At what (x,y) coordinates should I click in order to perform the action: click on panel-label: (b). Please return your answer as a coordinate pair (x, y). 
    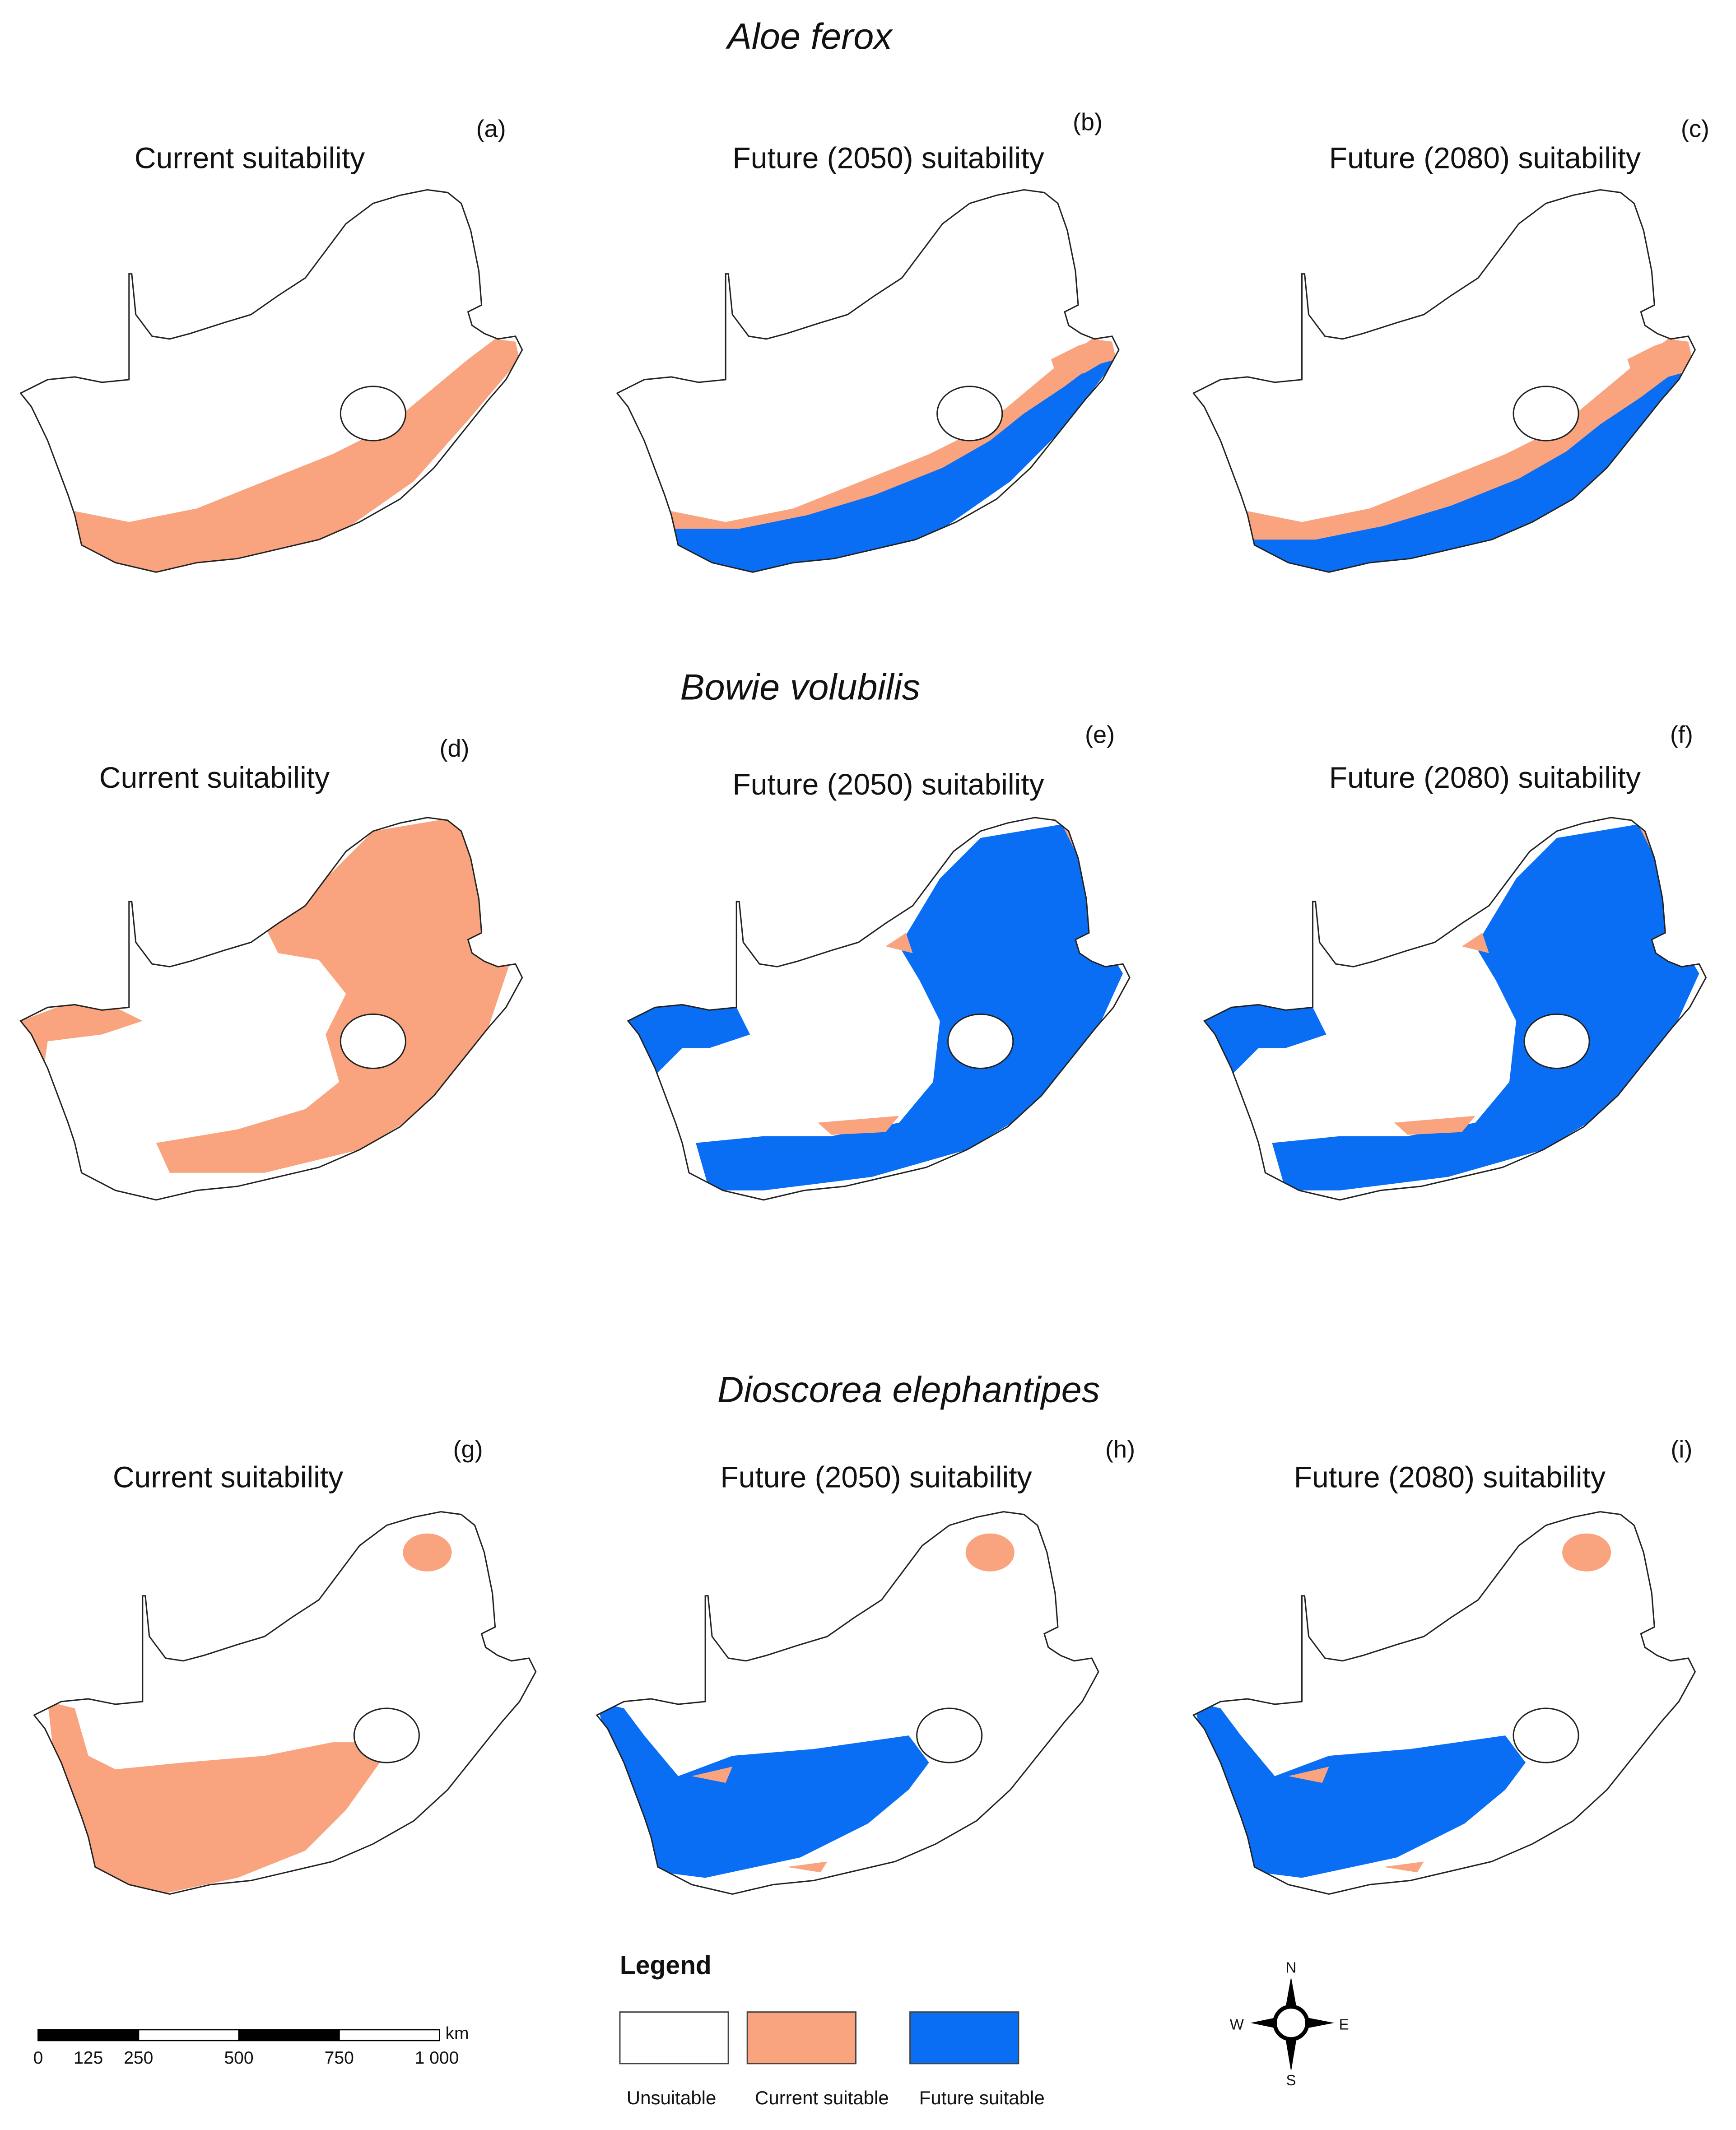
    Looking at the image, I should click on (1088, 121).